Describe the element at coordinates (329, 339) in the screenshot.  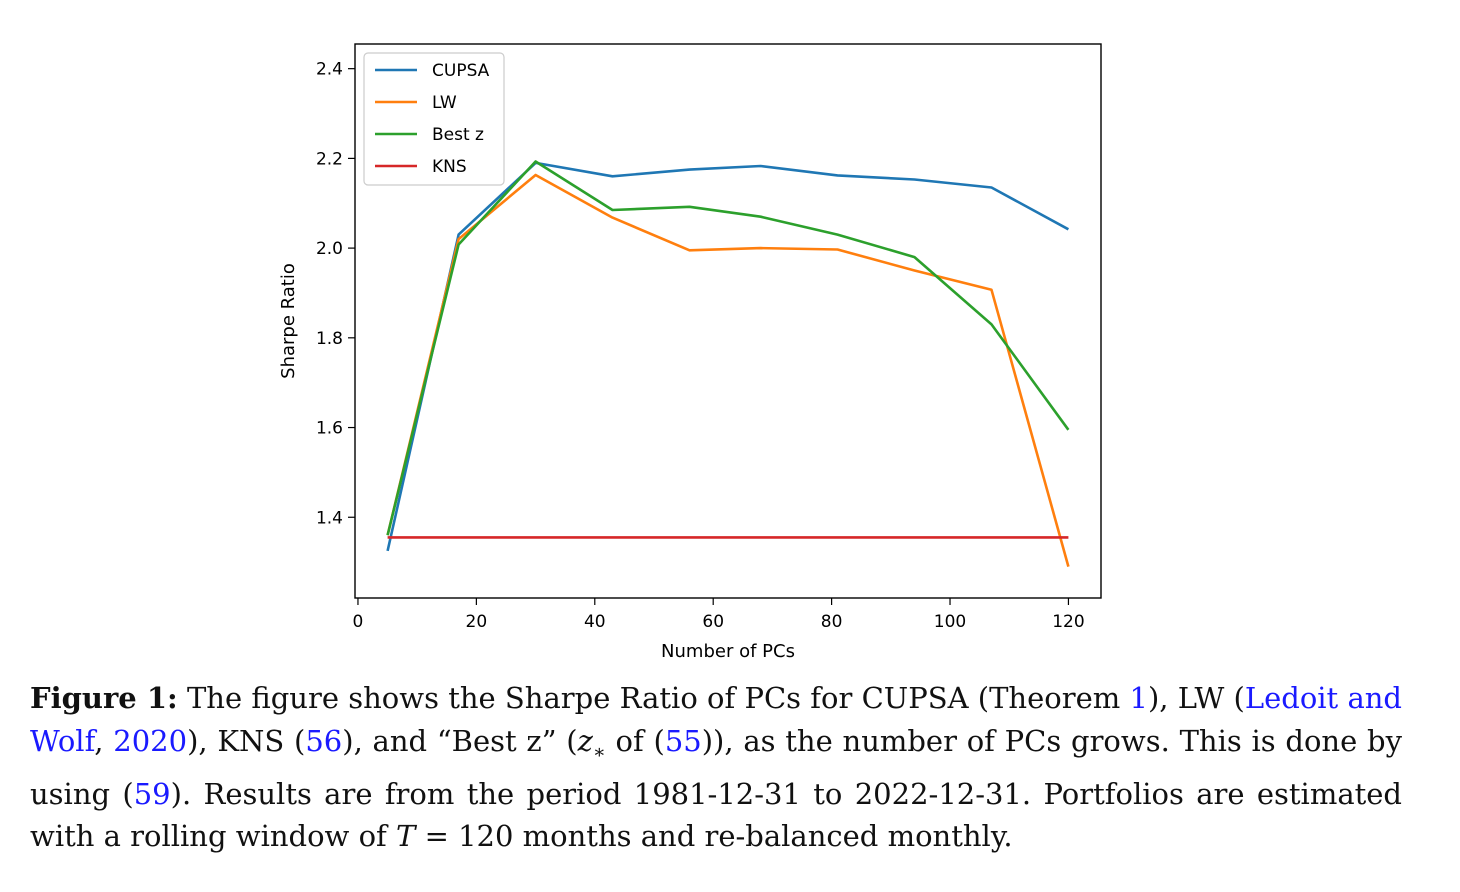
I see `y-tick-label: 1.8` at that location.